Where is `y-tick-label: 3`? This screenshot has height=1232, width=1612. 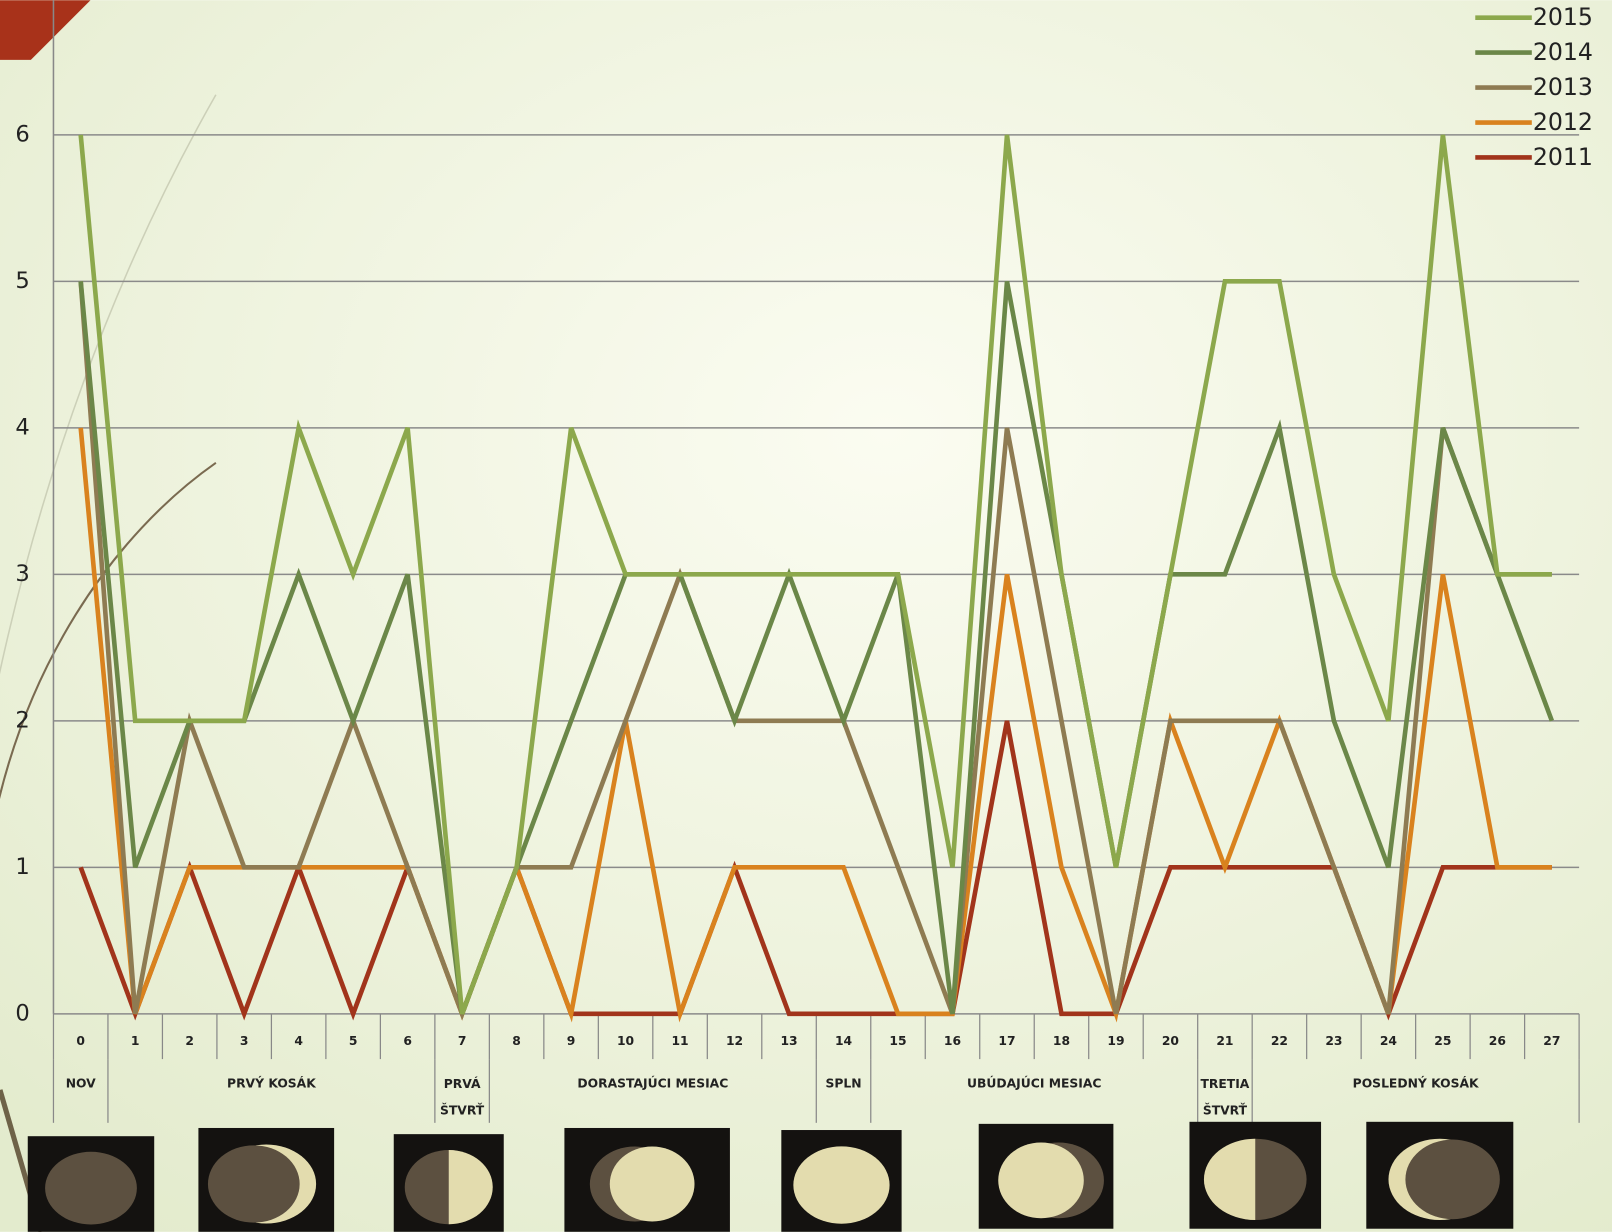 y-tick-label: 3 is located at coordinates (22, 574).